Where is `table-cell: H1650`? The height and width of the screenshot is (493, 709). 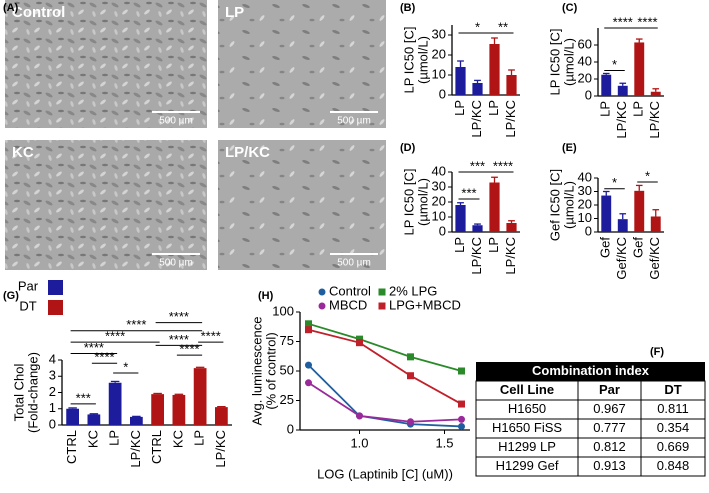 table-cell: H1650 is located at coordinates (527, 408).